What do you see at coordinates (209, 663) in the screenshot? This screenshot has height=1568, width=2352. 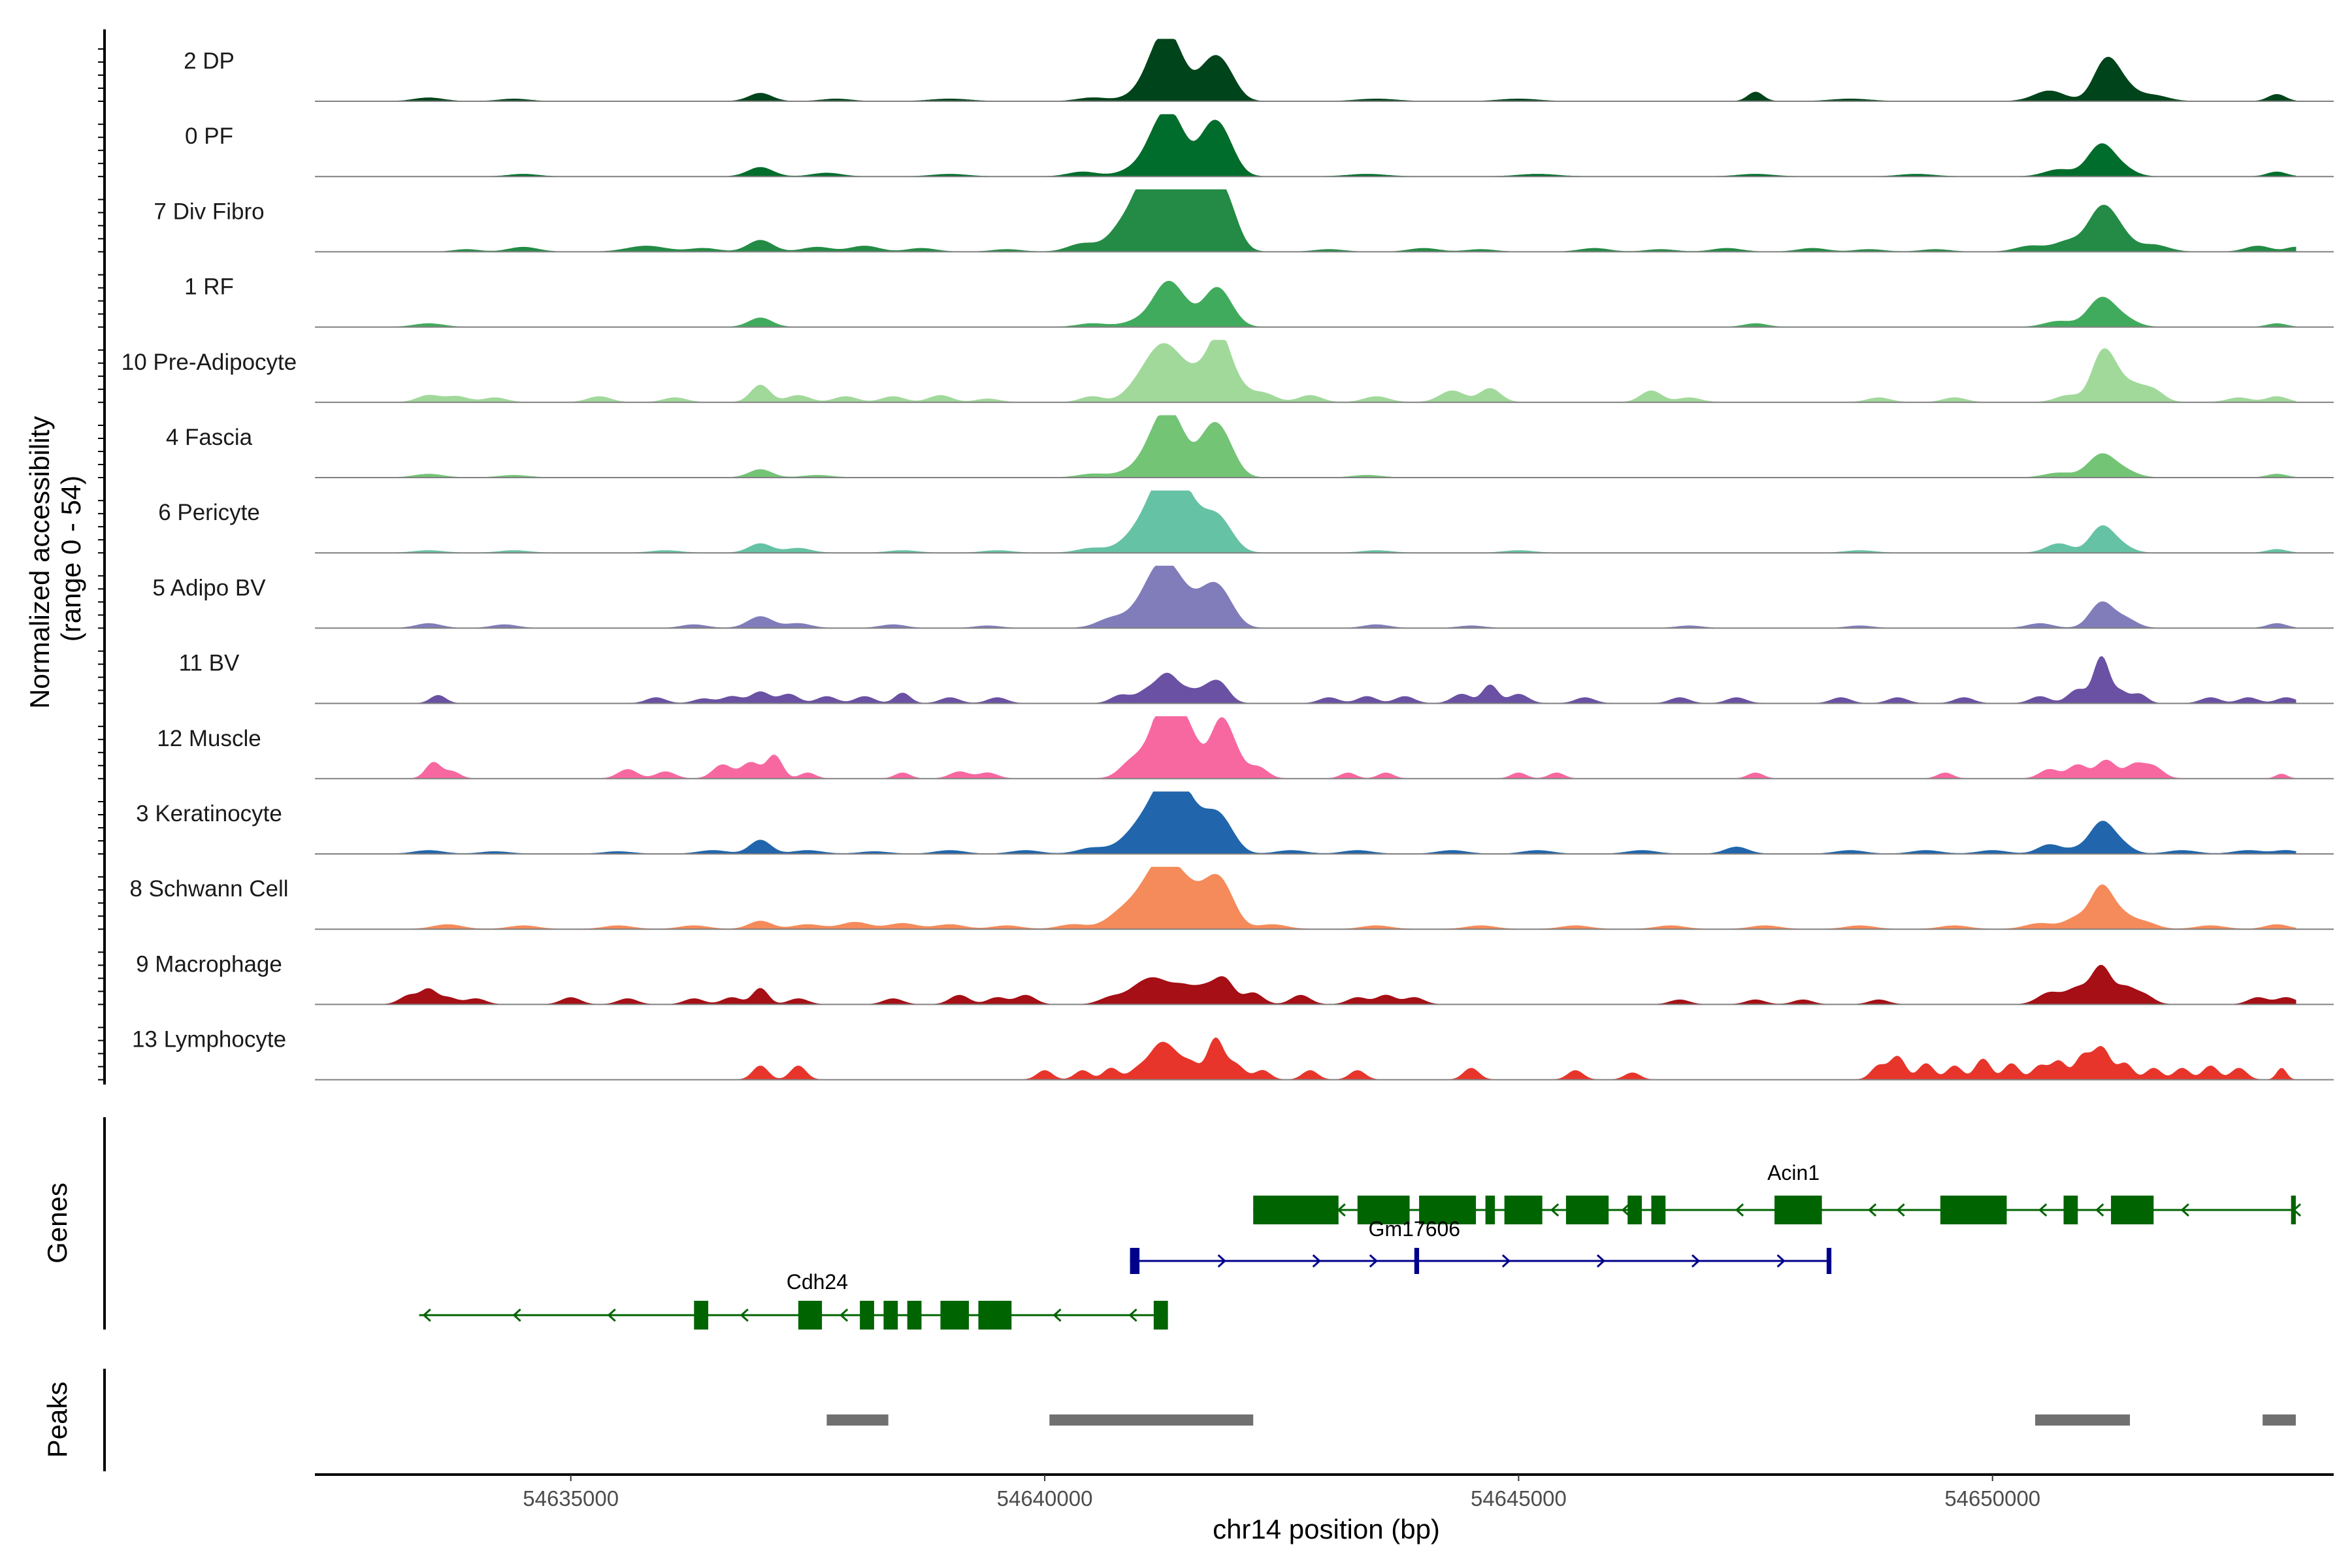 I see `track-label: 11 BV` at bounding box center [209, 663].